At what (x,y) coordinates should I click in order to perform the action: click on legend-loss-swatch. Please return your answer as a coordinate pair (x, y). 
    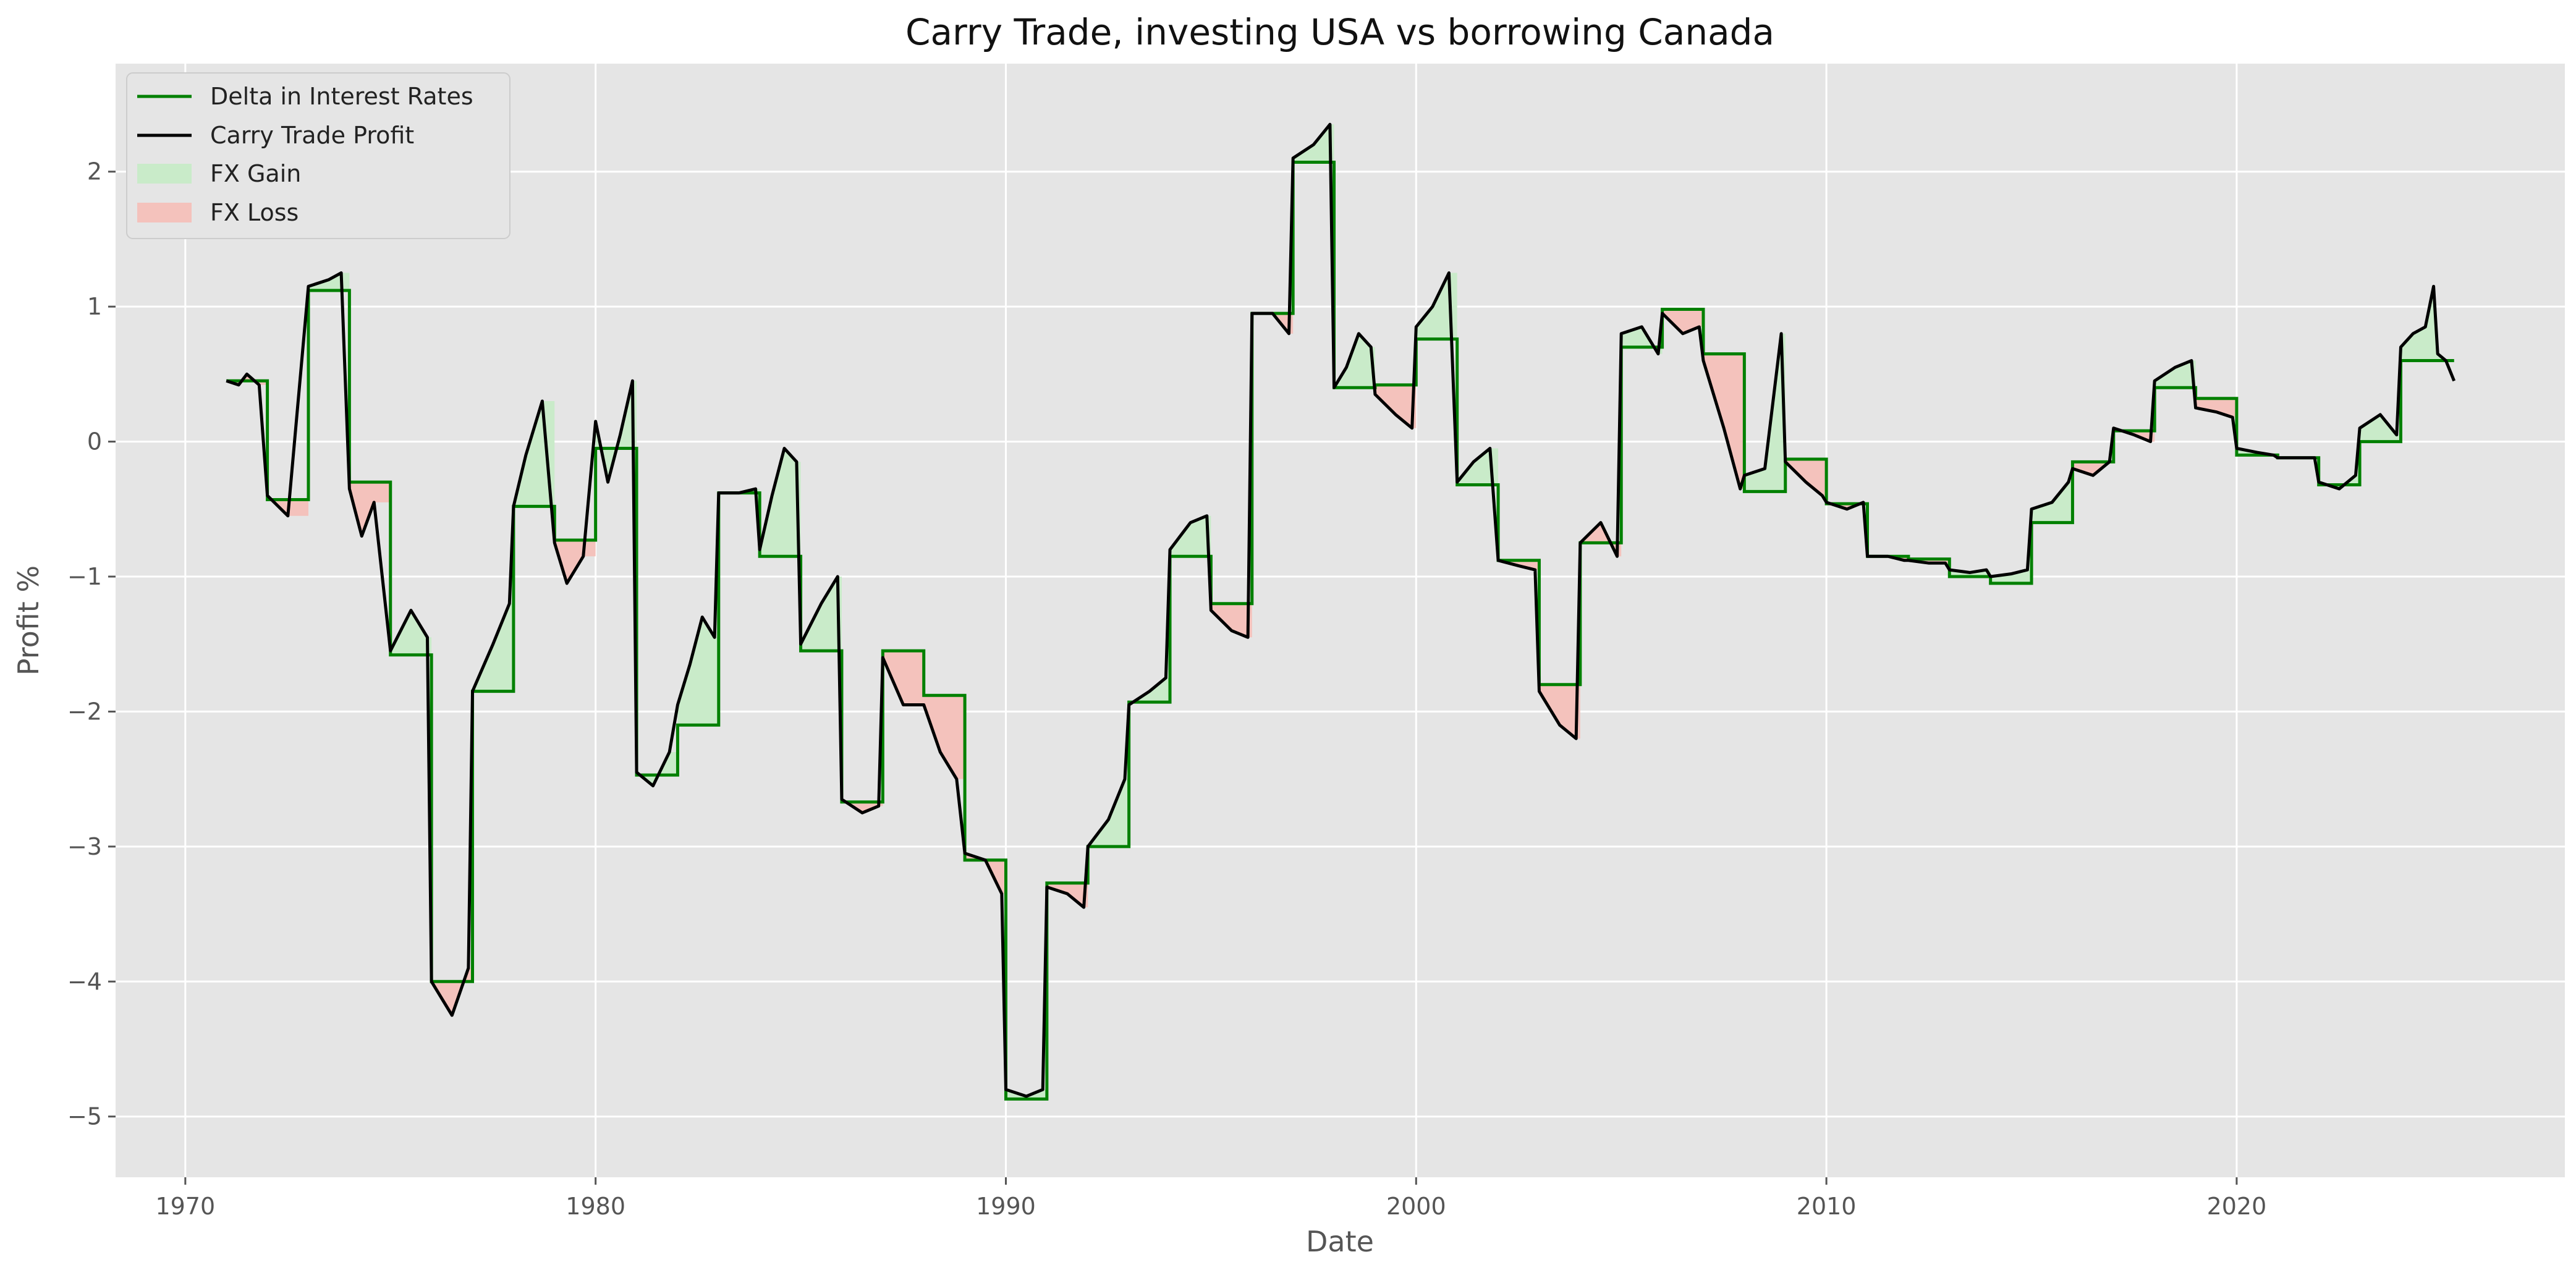
    Looking at the image, I should click on (164, 212).